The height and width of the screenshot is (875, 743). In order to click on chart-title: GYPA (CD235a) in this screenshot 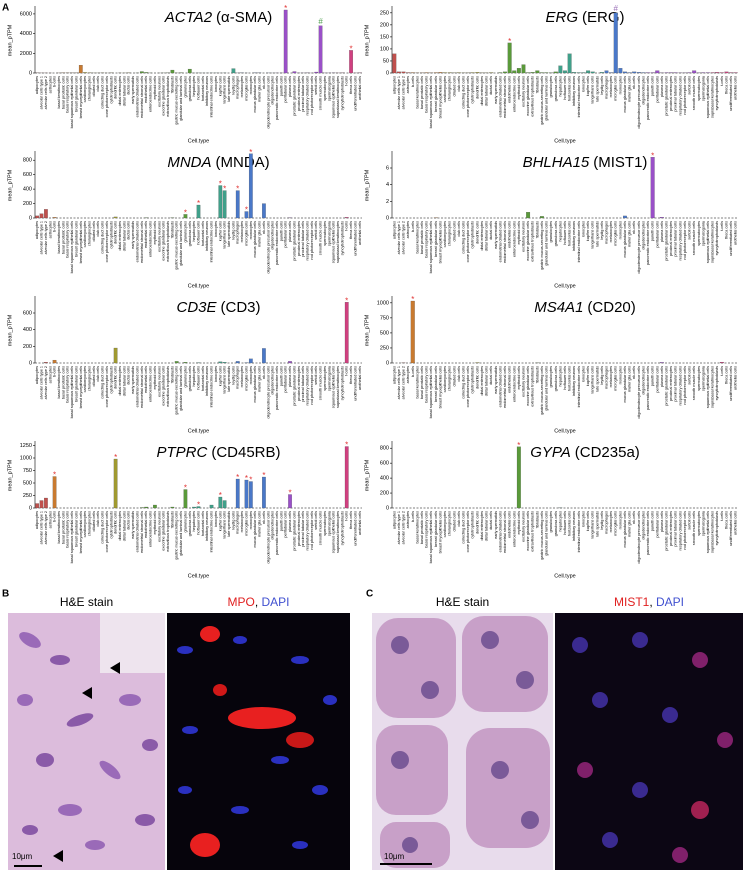, I will do `click(585, 452)`.